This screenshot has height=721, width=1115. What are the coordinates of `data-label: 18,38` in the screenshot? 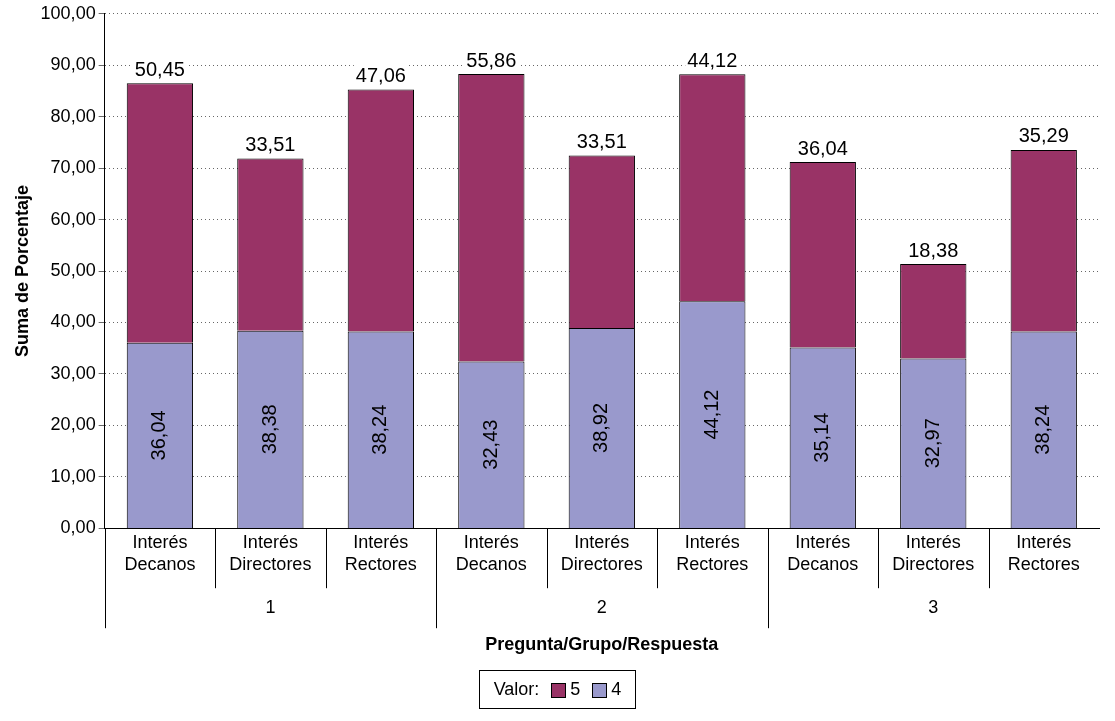 It's located at (933, 249).